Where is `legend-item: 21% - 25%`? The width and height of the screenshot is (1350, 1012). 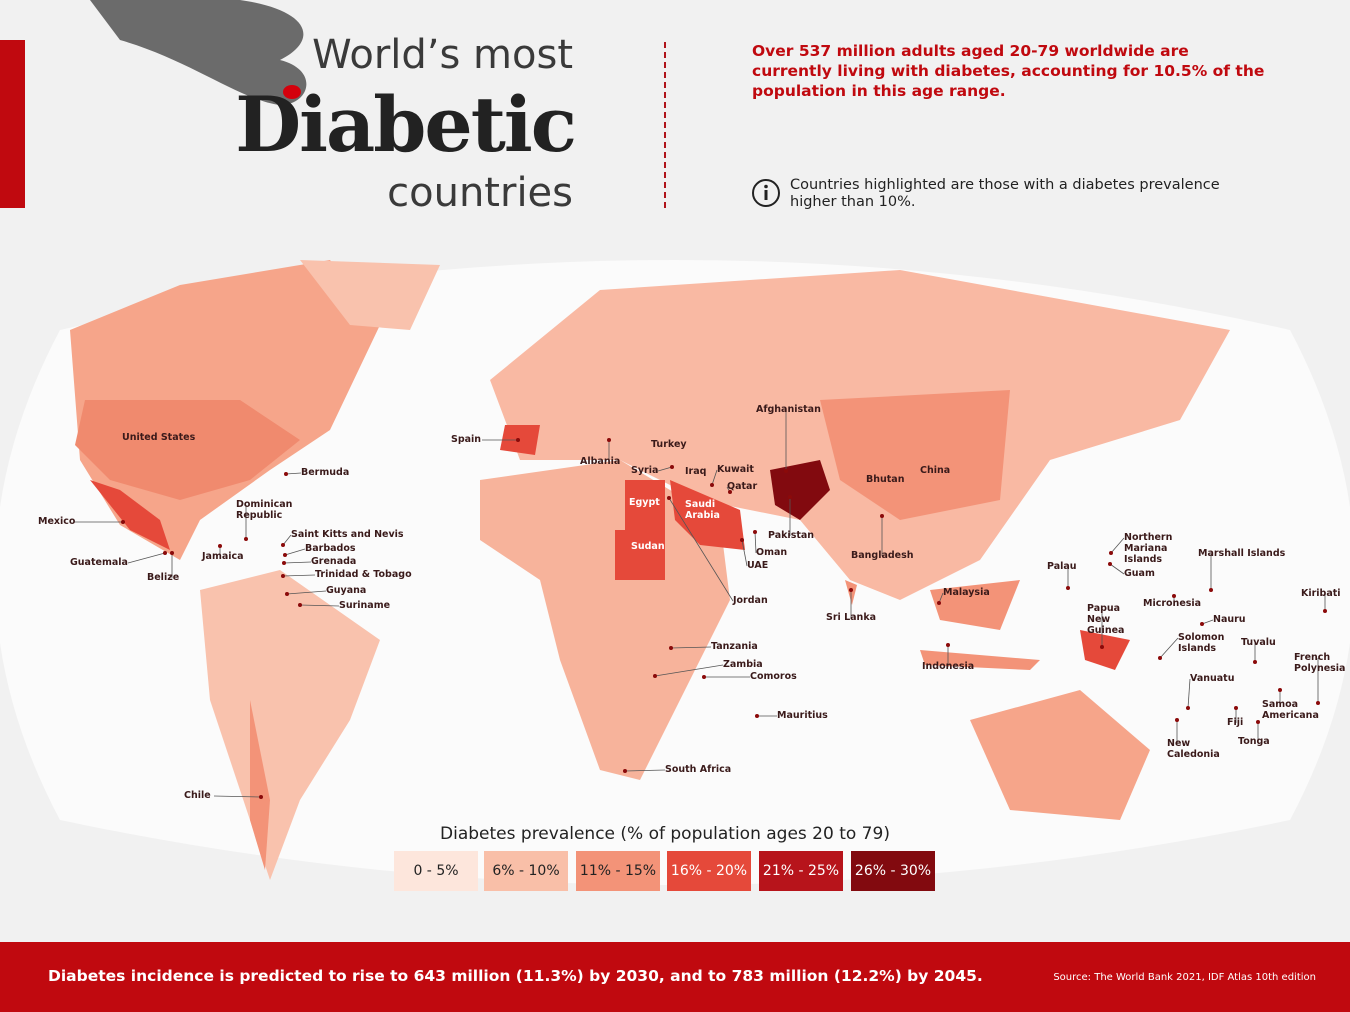 legend-item: 21% - 25% is located at coordinates (801, 871).